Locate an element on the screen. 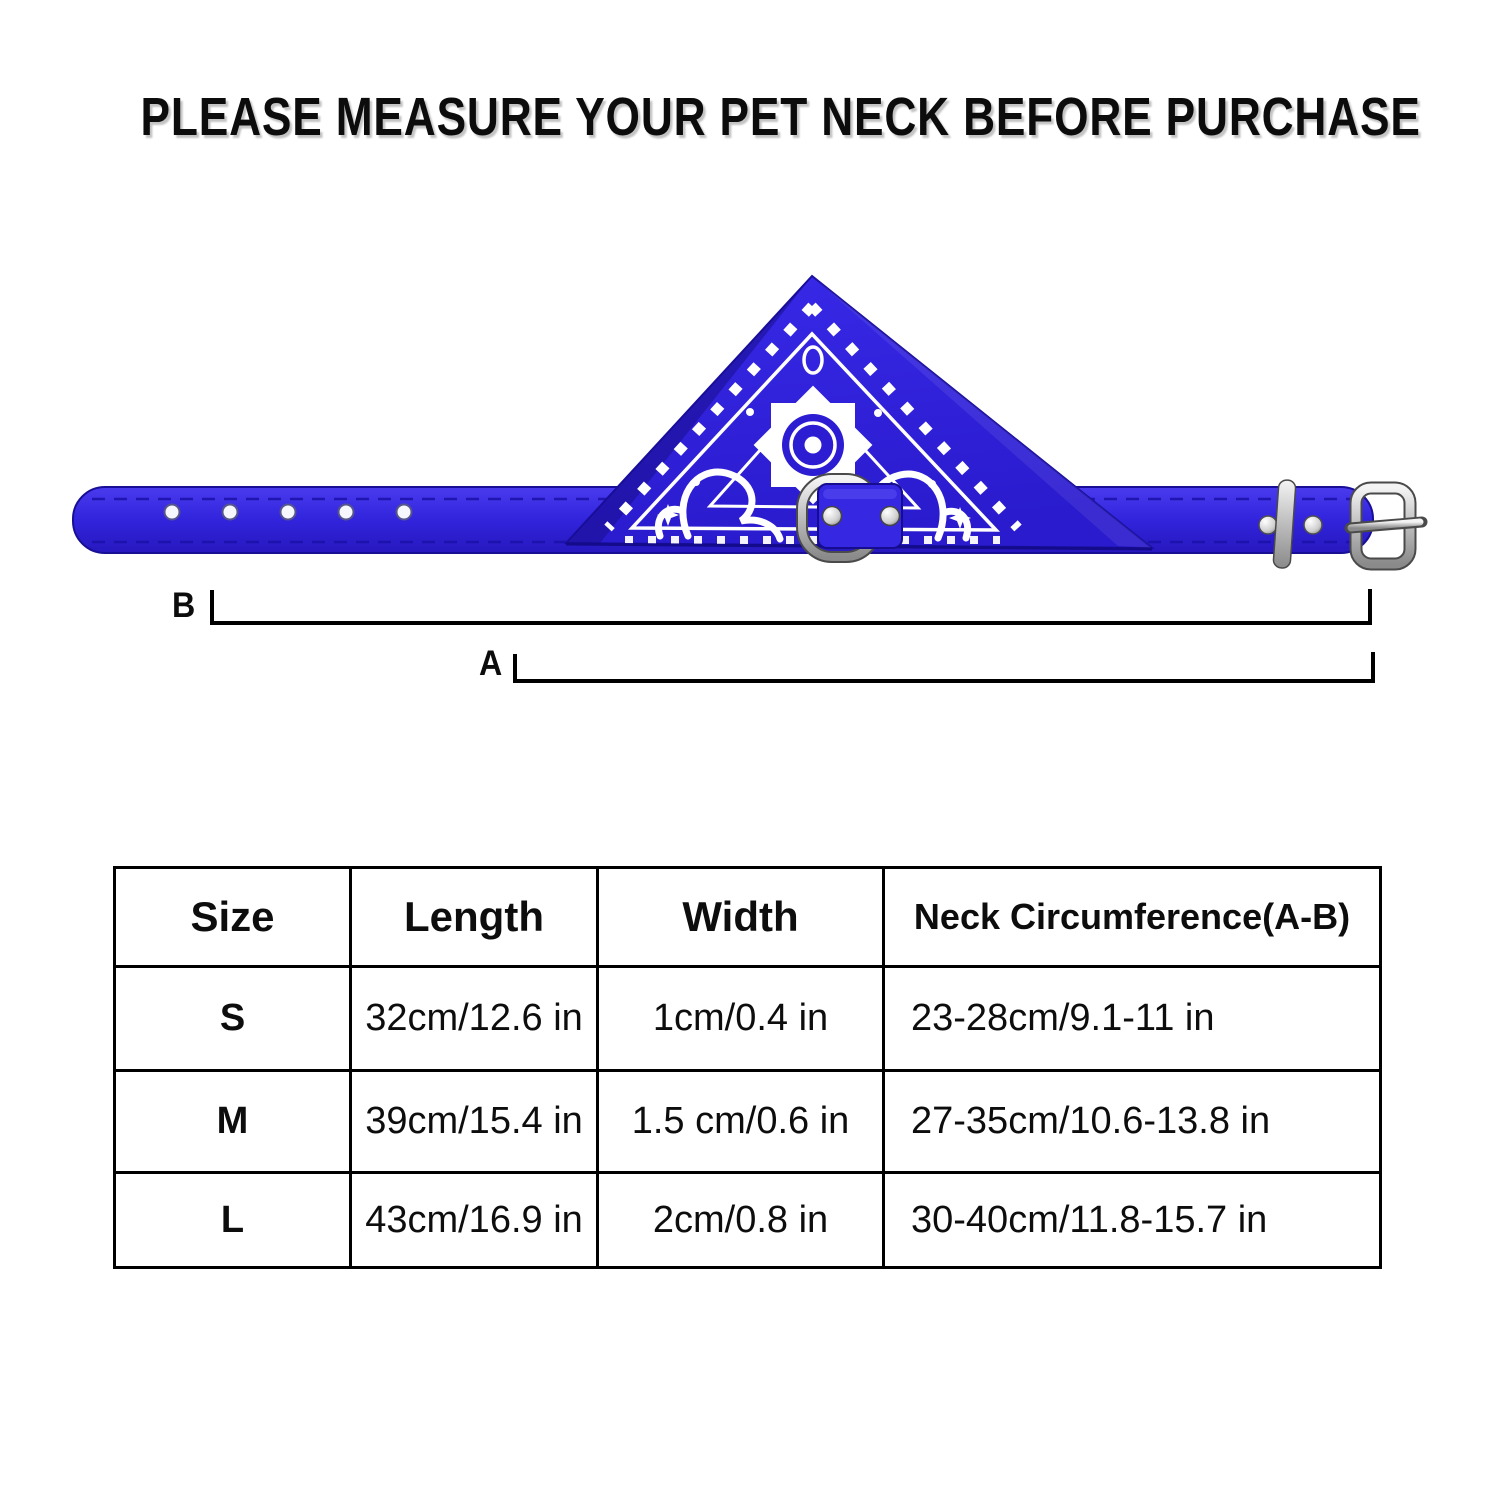 The height and width of the screenshot is (1500, 1500). header-width: Width is located at coordinates (740, 917).